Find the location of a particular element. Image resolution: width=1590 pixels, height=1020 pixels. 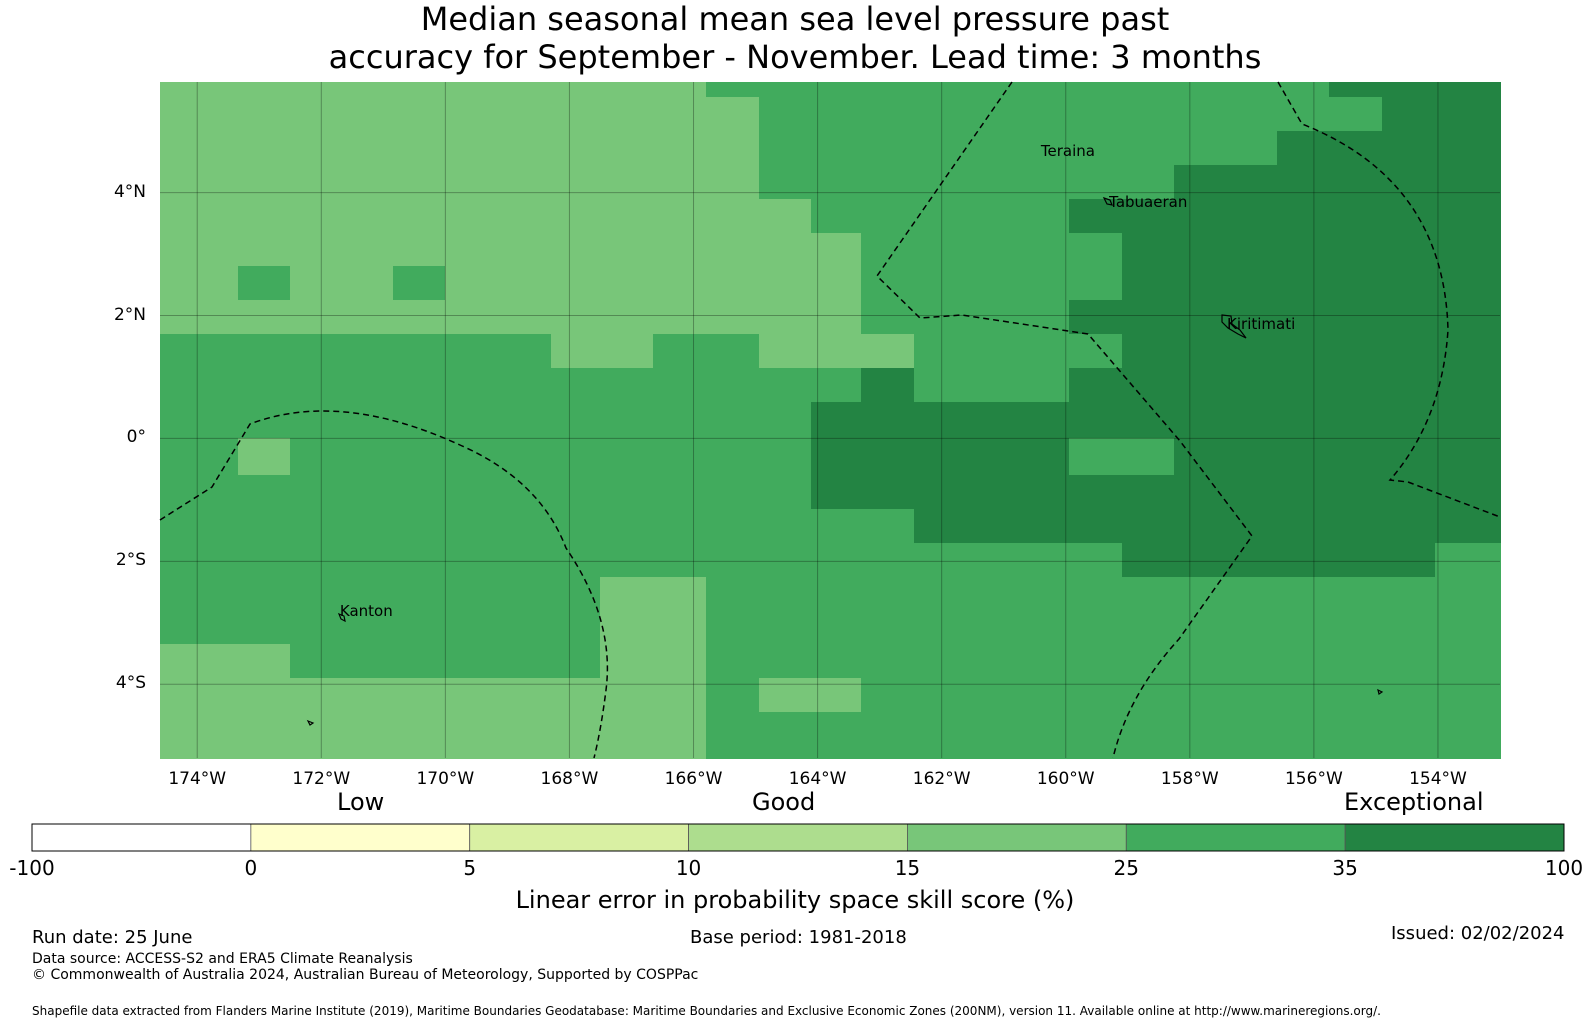

lat-tick-label: 0° is located at coordinates (136, 437).